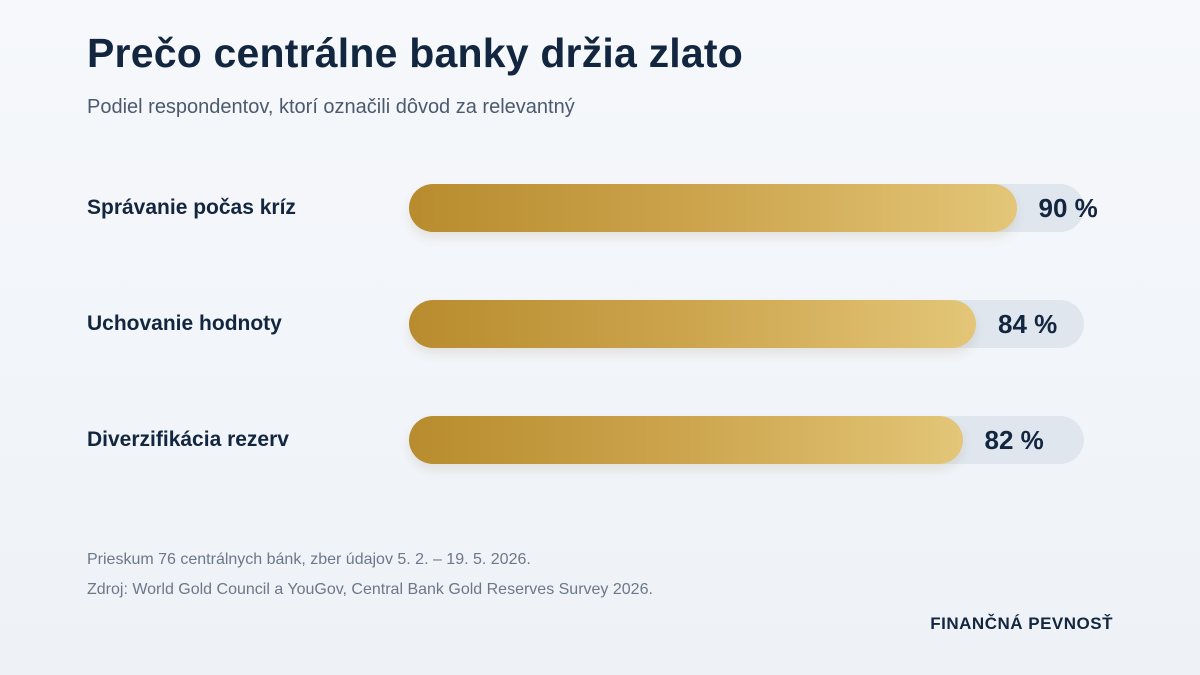 This screenshot has height=675, width=1200. Describe the element at coordinates (1028, 324) in the screenshot. I see `data-label: 84 %` at that location.